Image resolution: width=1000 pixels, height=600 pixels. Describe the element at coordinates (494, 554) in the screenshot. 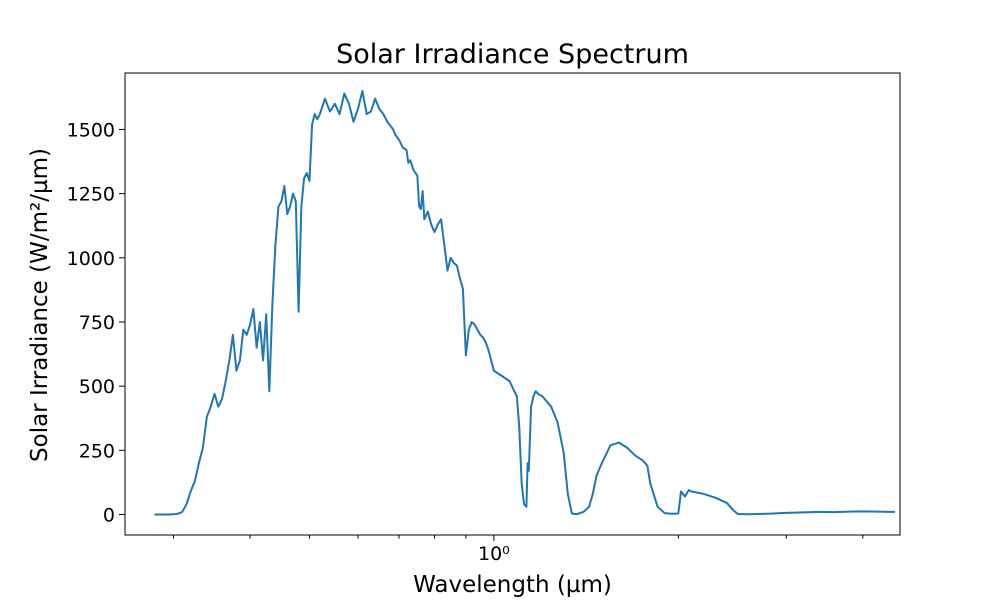

I see `x-tick-label-0: 10⁰` at that location.